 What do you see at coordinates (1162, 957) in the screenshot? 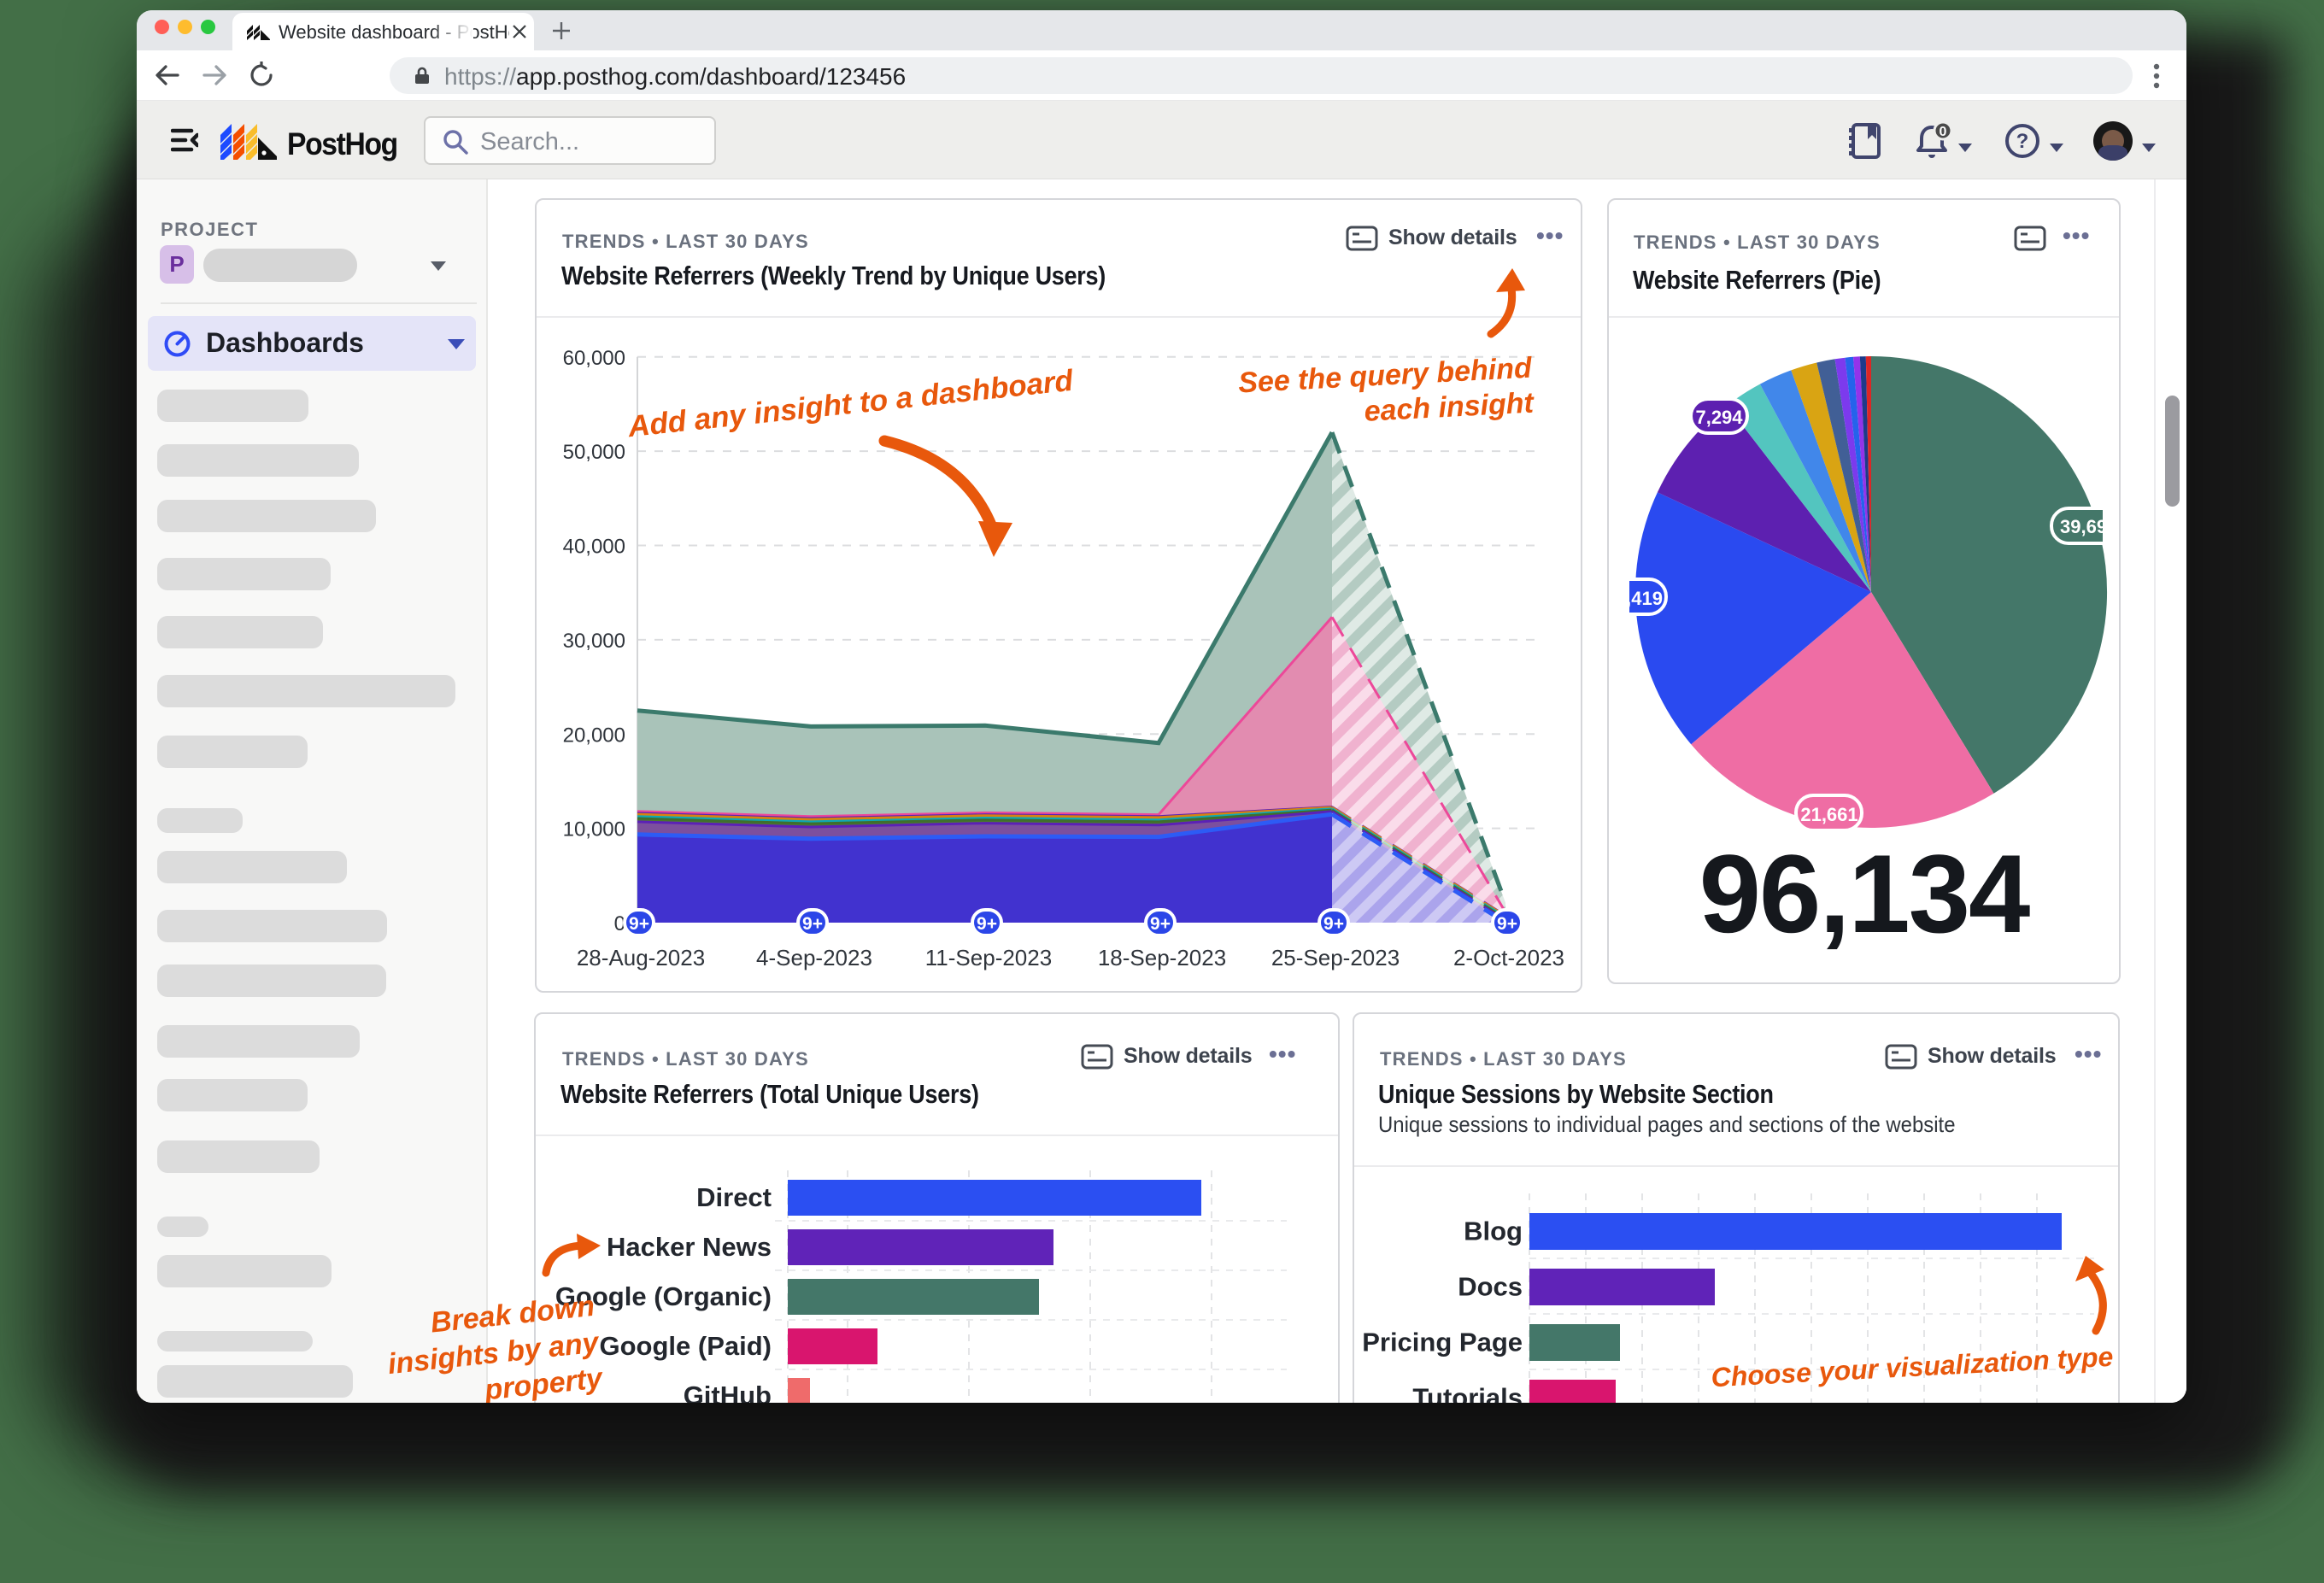
I see `svg-text: 18-Sep-2023` at bounding box center [1162, 957].